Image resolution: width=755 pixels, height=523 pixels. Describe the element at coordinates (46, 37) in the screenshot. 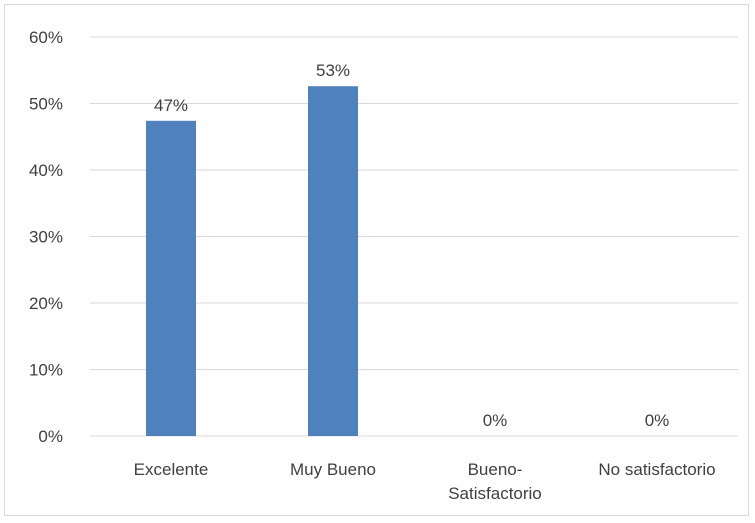

I see `y-tick-label: 60%` at that location.